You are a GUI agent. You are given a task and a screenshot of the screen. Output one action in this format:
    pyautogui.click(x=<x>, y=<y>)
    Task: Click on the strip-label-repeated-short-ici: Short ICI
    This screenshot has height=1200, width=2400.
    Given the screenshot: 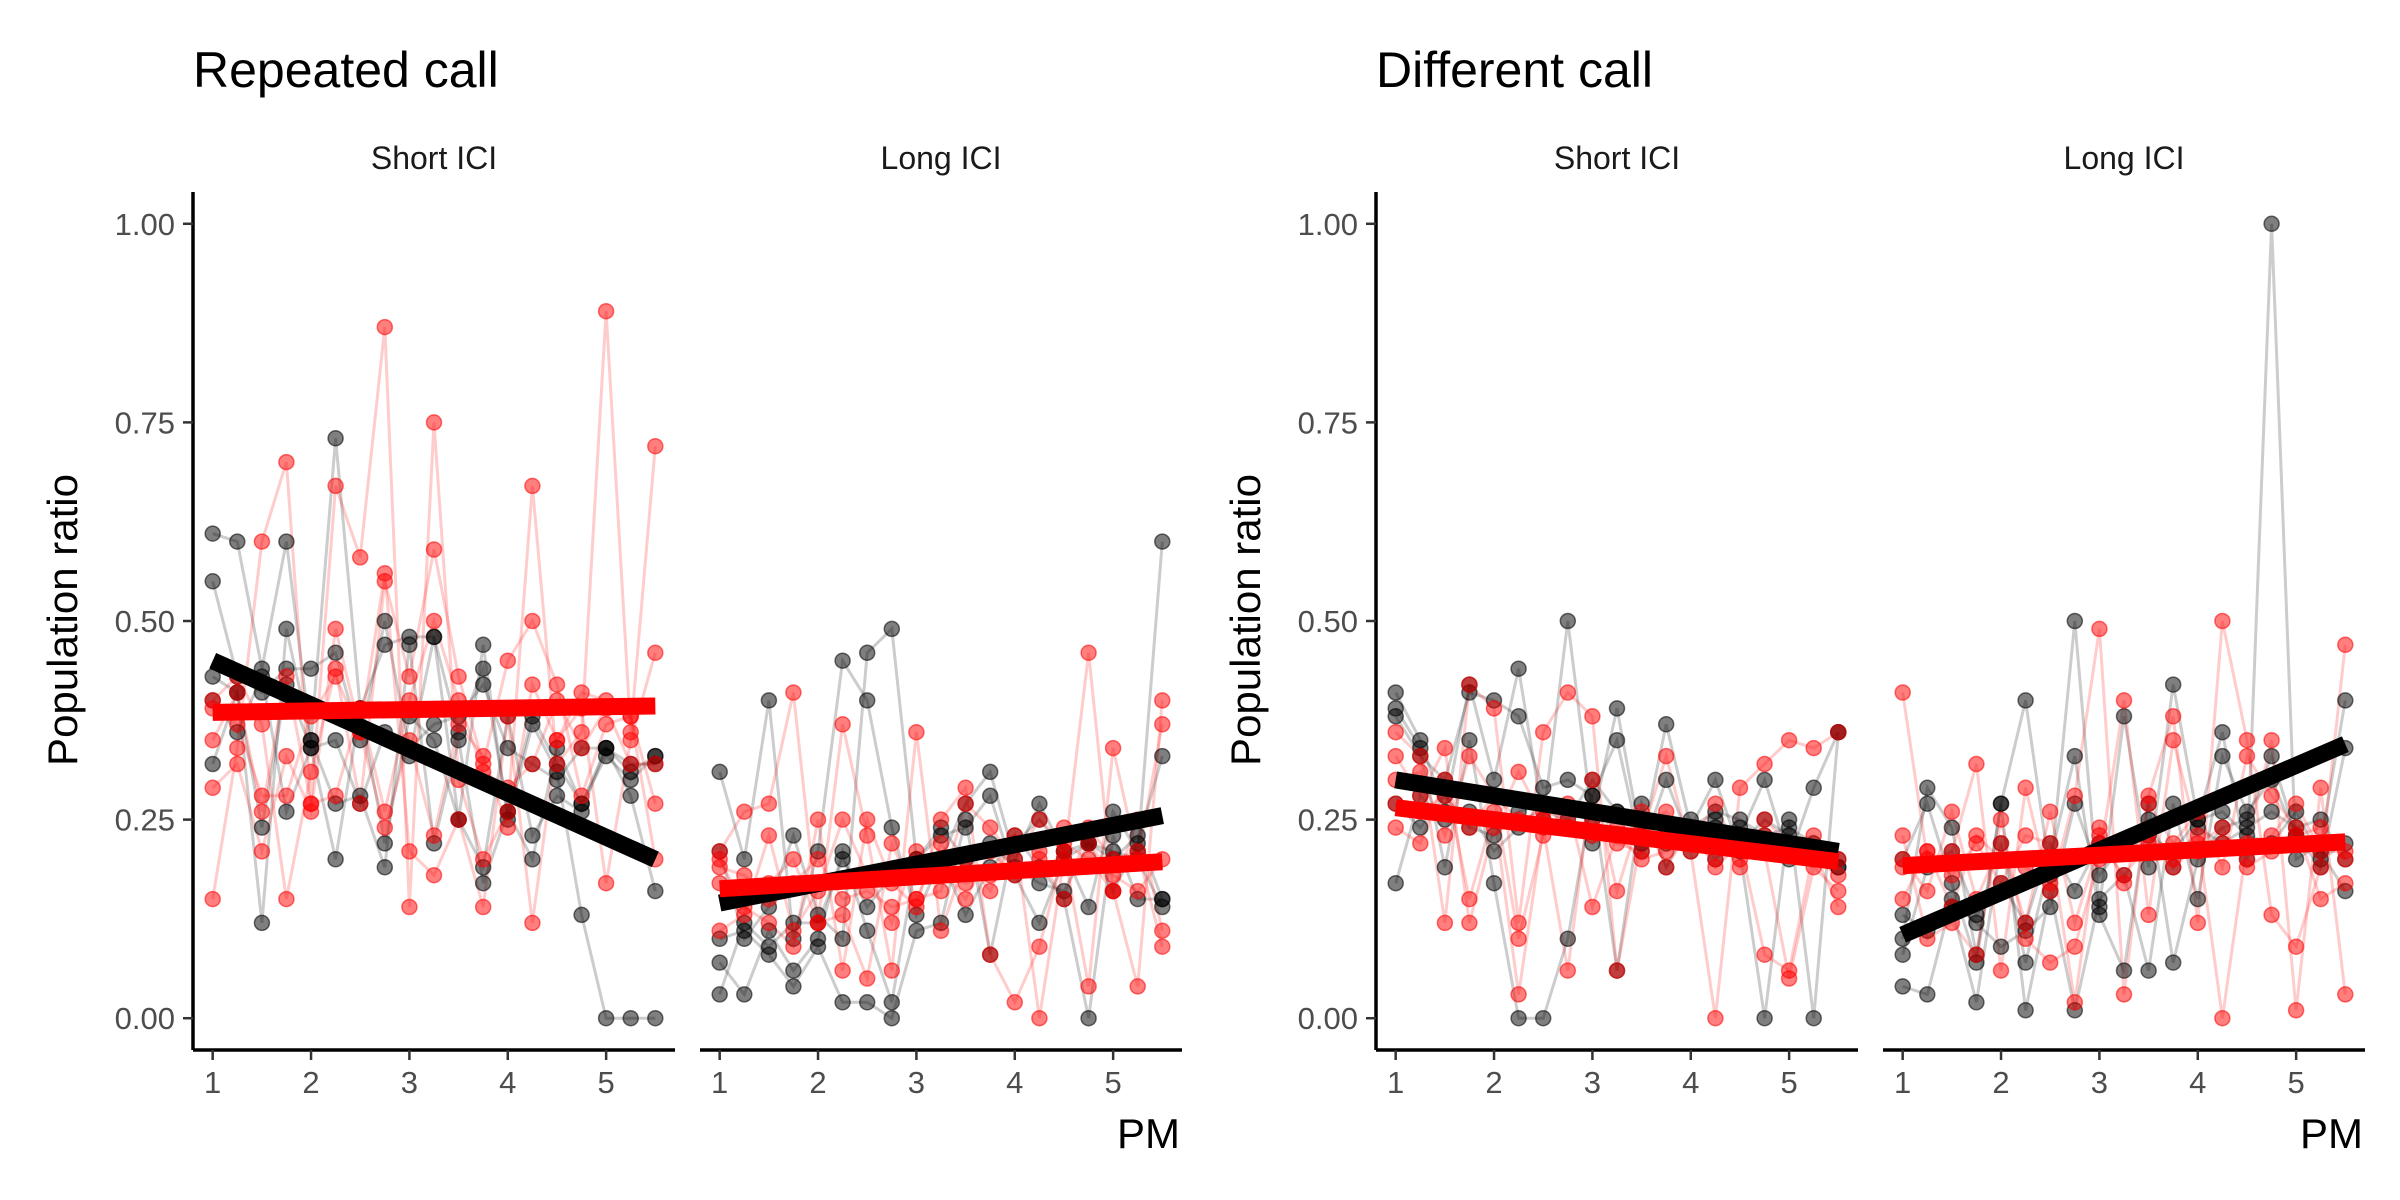 What is the action you would take?
    pyautogui.click(x=434, y=158)
    